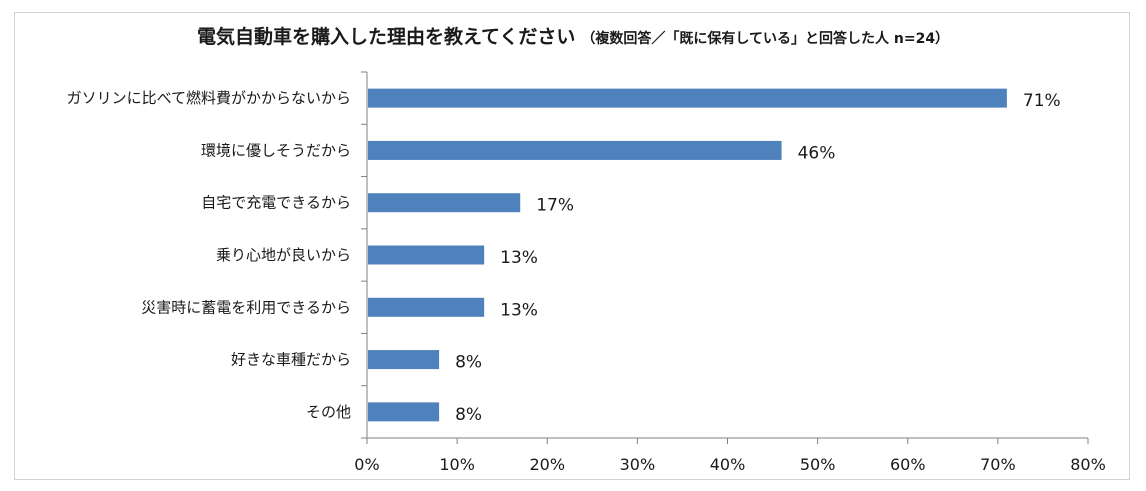 The height and width of the screenshot is (491, 1146). Describe the element at coordinates (818, 464) in the screenshot. I see `x-tick-label: 50%` at that location.